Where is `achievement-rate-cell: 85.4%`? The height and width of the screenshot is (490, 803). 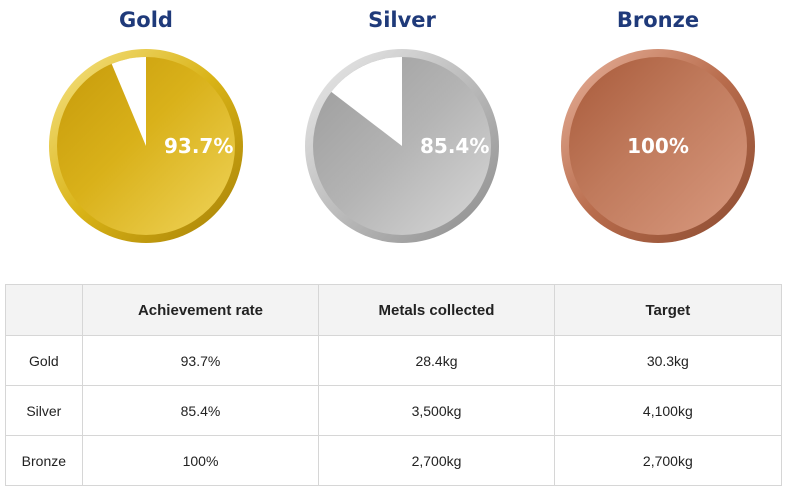
achievement-rate-cell: 85.4% is located at coordinates (200, 410).